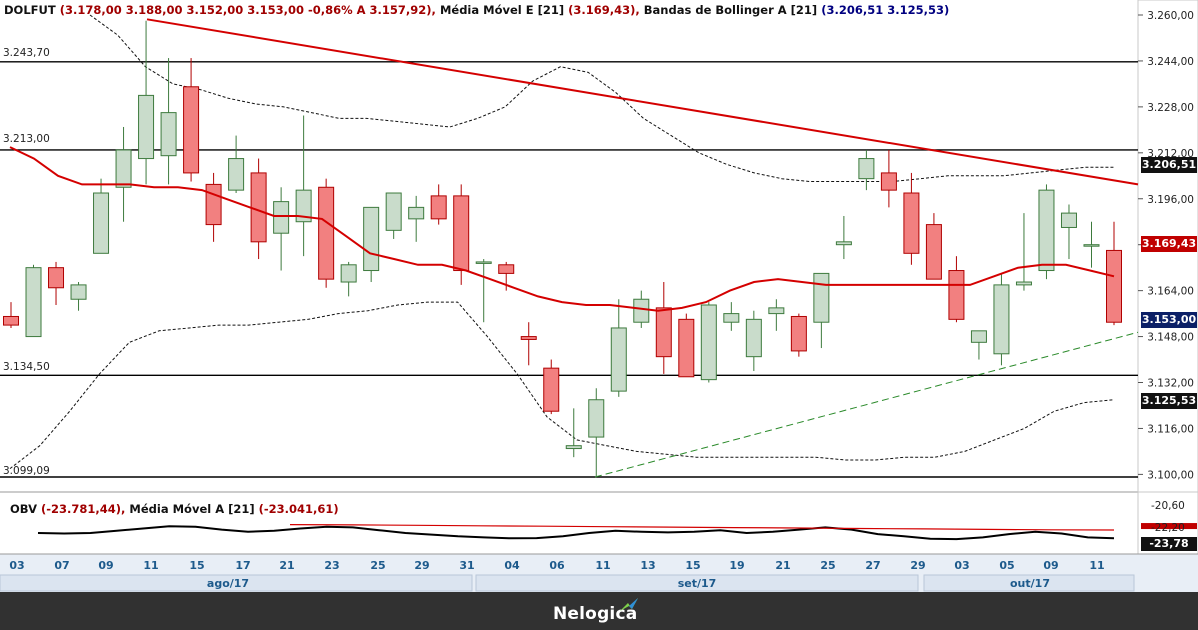 This screenshot has height=630, width=1198. What do you see at coordinates (1170, 292) in the screenshot?
I see `y-tick-label: 3.164,00` at bounding box center [1170, 292].